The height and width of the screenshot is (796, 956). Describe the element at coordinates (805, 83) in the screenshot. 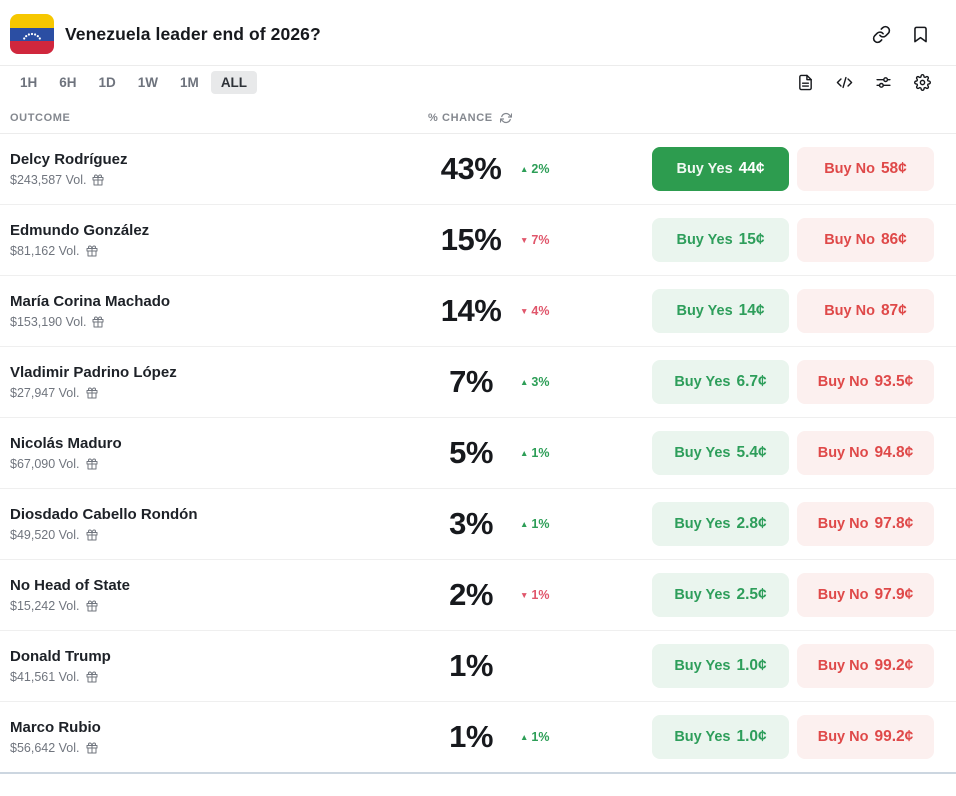

I see `document-icon` at that location.